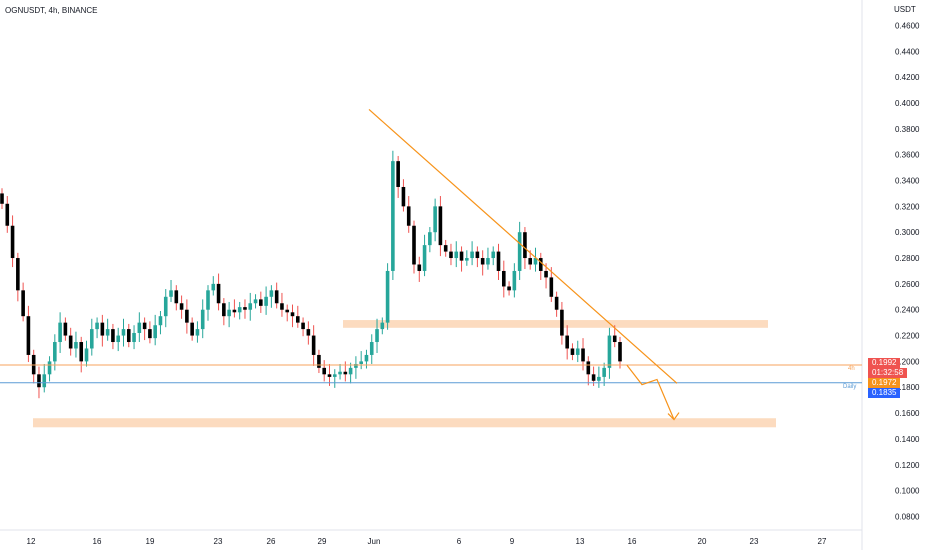 The width and height of the screenshot is (932, 550). What do you see at coordinates (907, 258) in the screenshot?
I see `price-tick-label: 0.2800` at bounding box center [907, 258].